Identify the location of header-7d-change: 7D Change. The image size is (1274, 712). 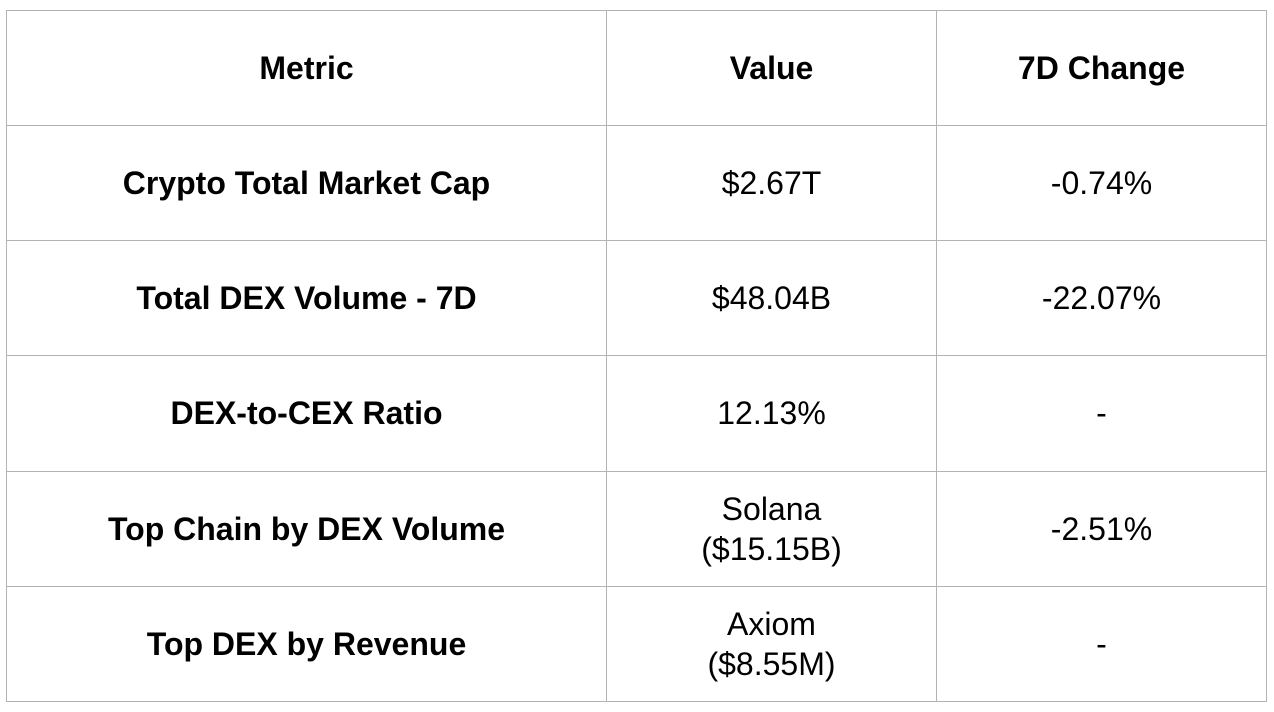
(1101, 68).